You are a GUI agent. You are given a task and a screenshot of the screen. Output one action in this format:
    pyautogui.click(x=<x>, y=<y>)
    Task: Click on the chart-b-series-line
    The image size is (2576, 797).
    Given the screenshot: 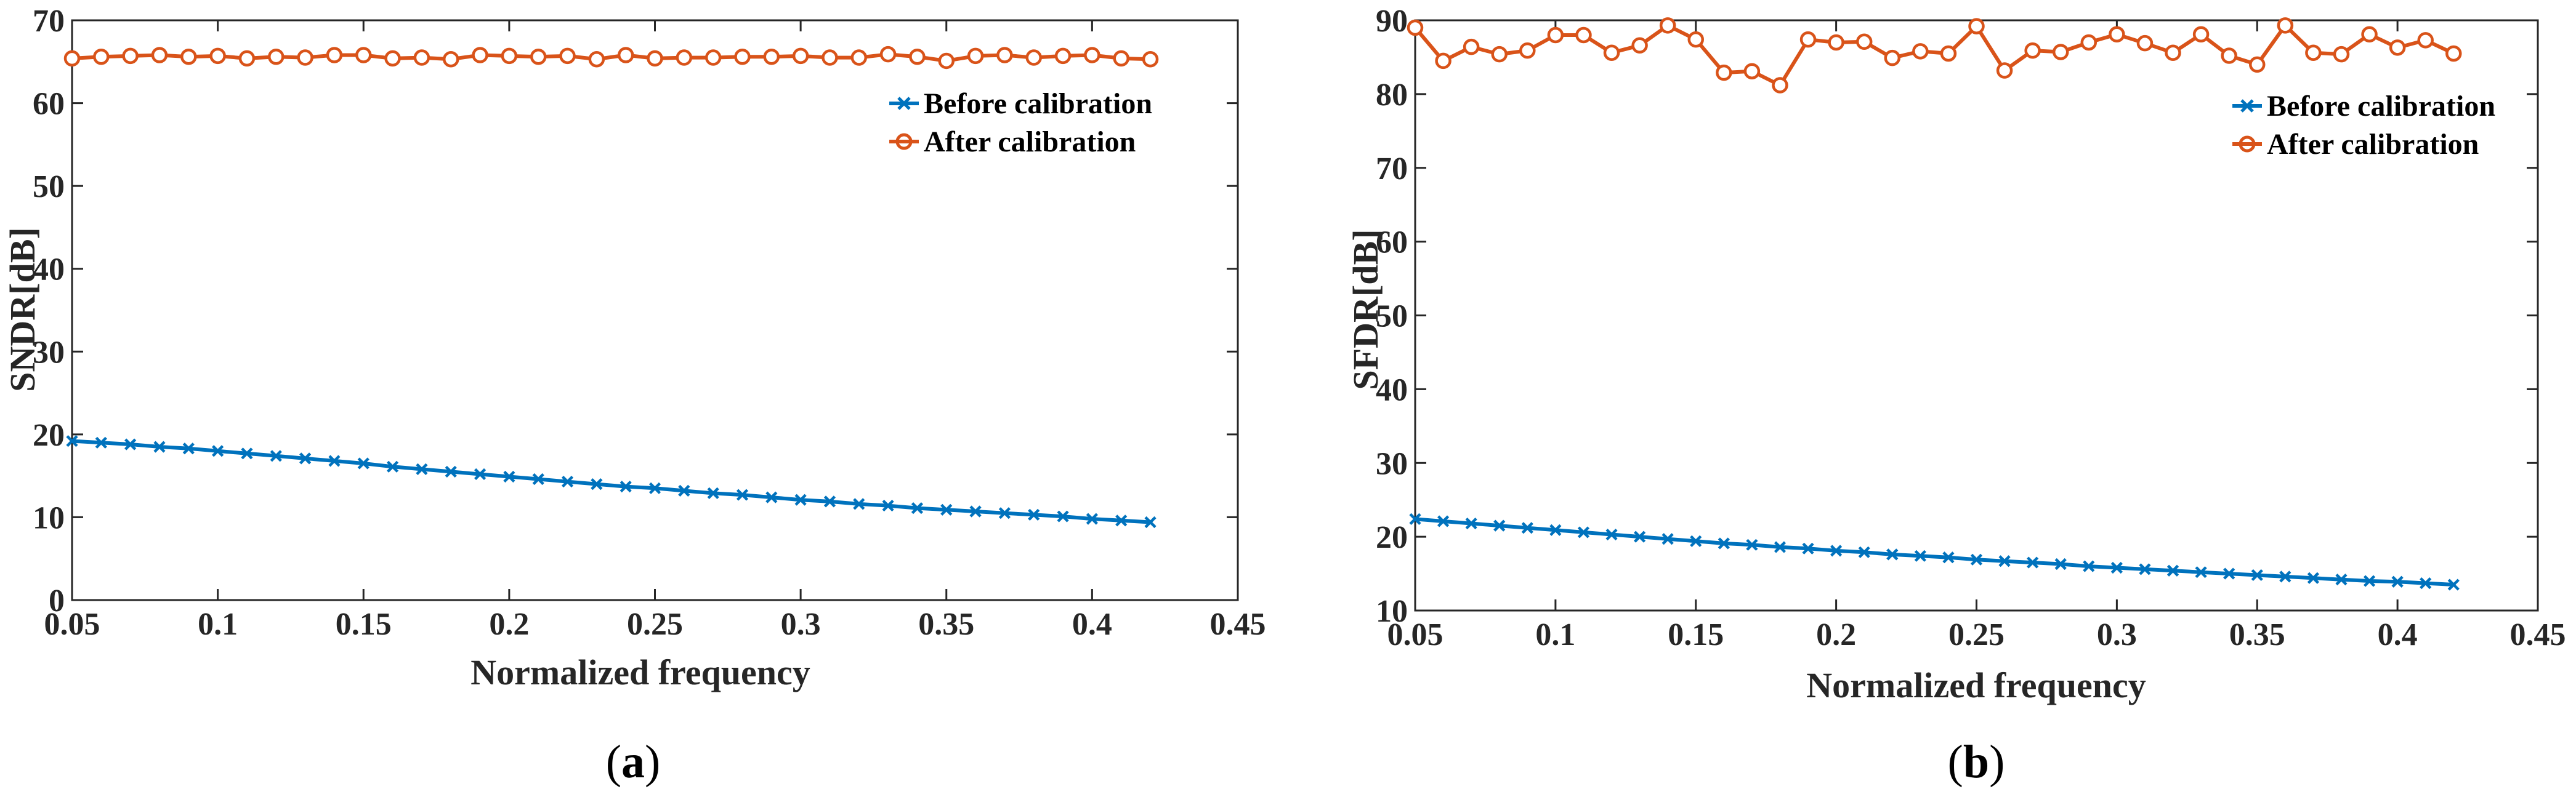 What is the action you would take?
    pyautogui.click(x=1934, y=552)
    